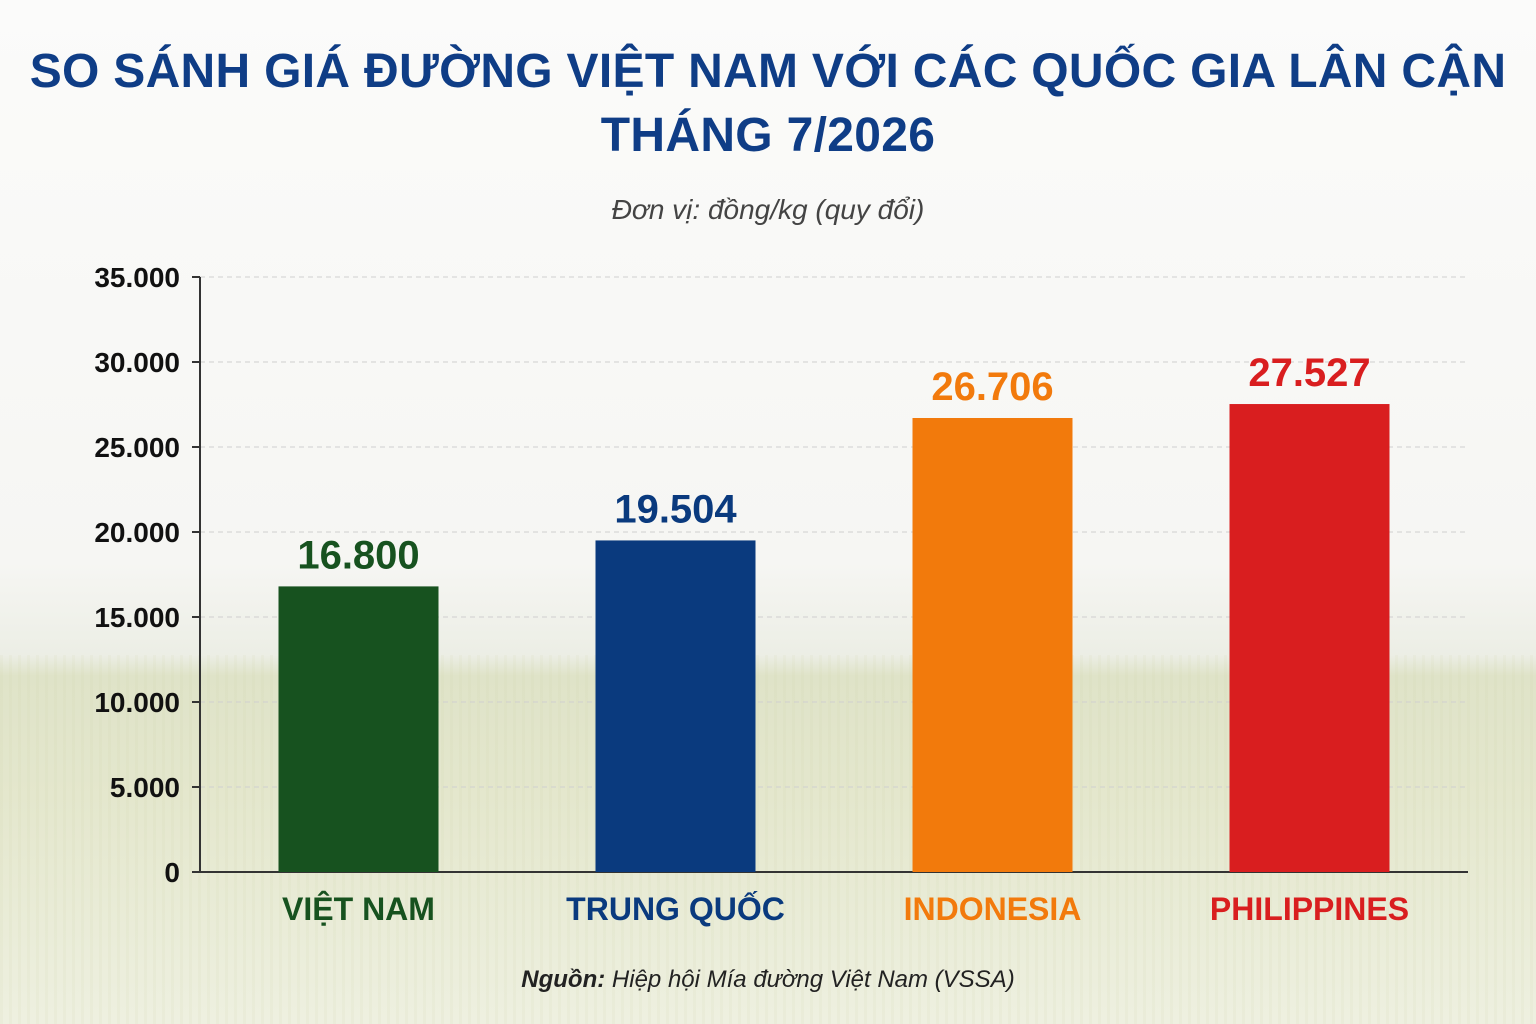  I want to click on x-category-label: TRUNG QUỐC, so click(675, 909).